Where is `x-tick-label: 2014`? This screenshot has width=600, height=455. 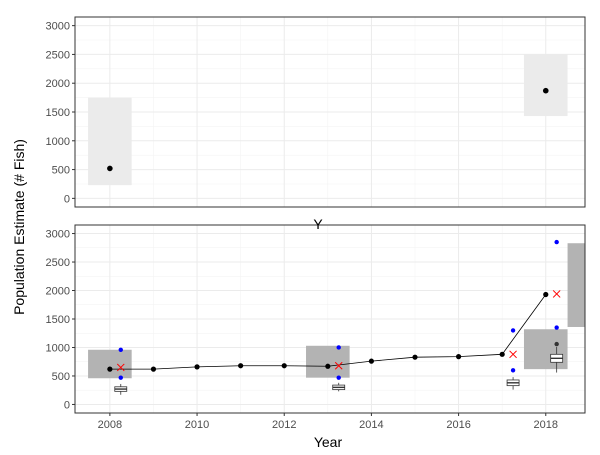 x-tick-label: 2014 is located at coordinates (371, 425).